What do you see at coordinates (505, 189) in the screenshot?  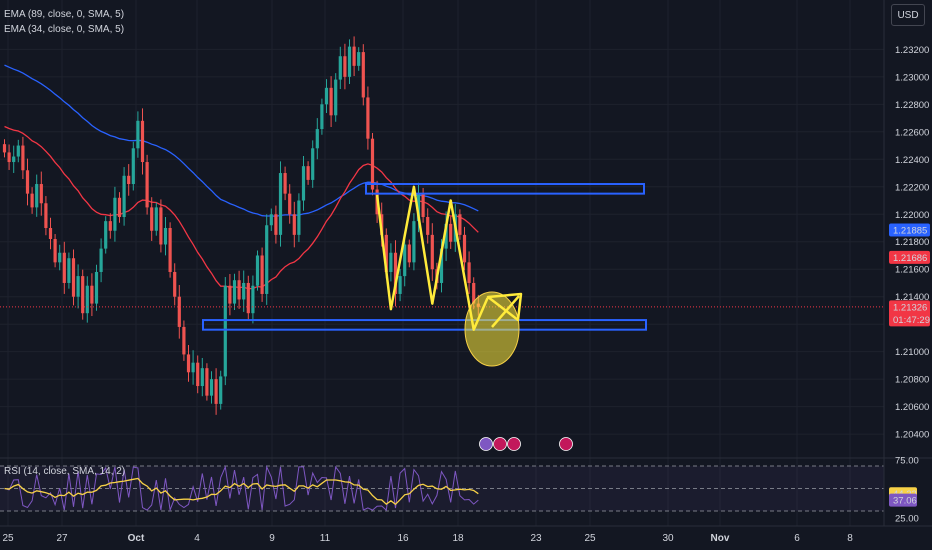 I see `resistance-zone-box` at bounding box center [505, 189].